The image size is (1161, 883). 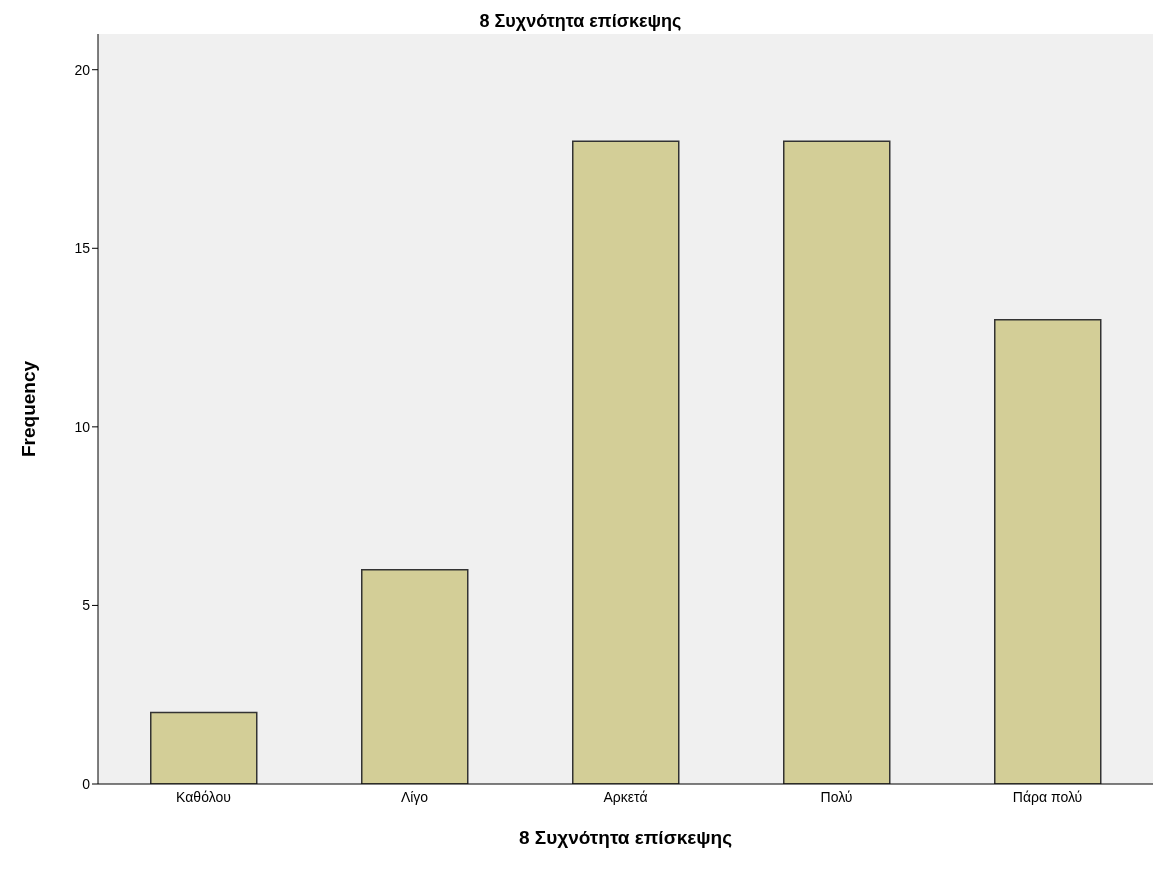 What do you see at coordinates (28, 409) in the screenshot?
I see `y-axis-title: Frequency` at bounding box center [28, 409].